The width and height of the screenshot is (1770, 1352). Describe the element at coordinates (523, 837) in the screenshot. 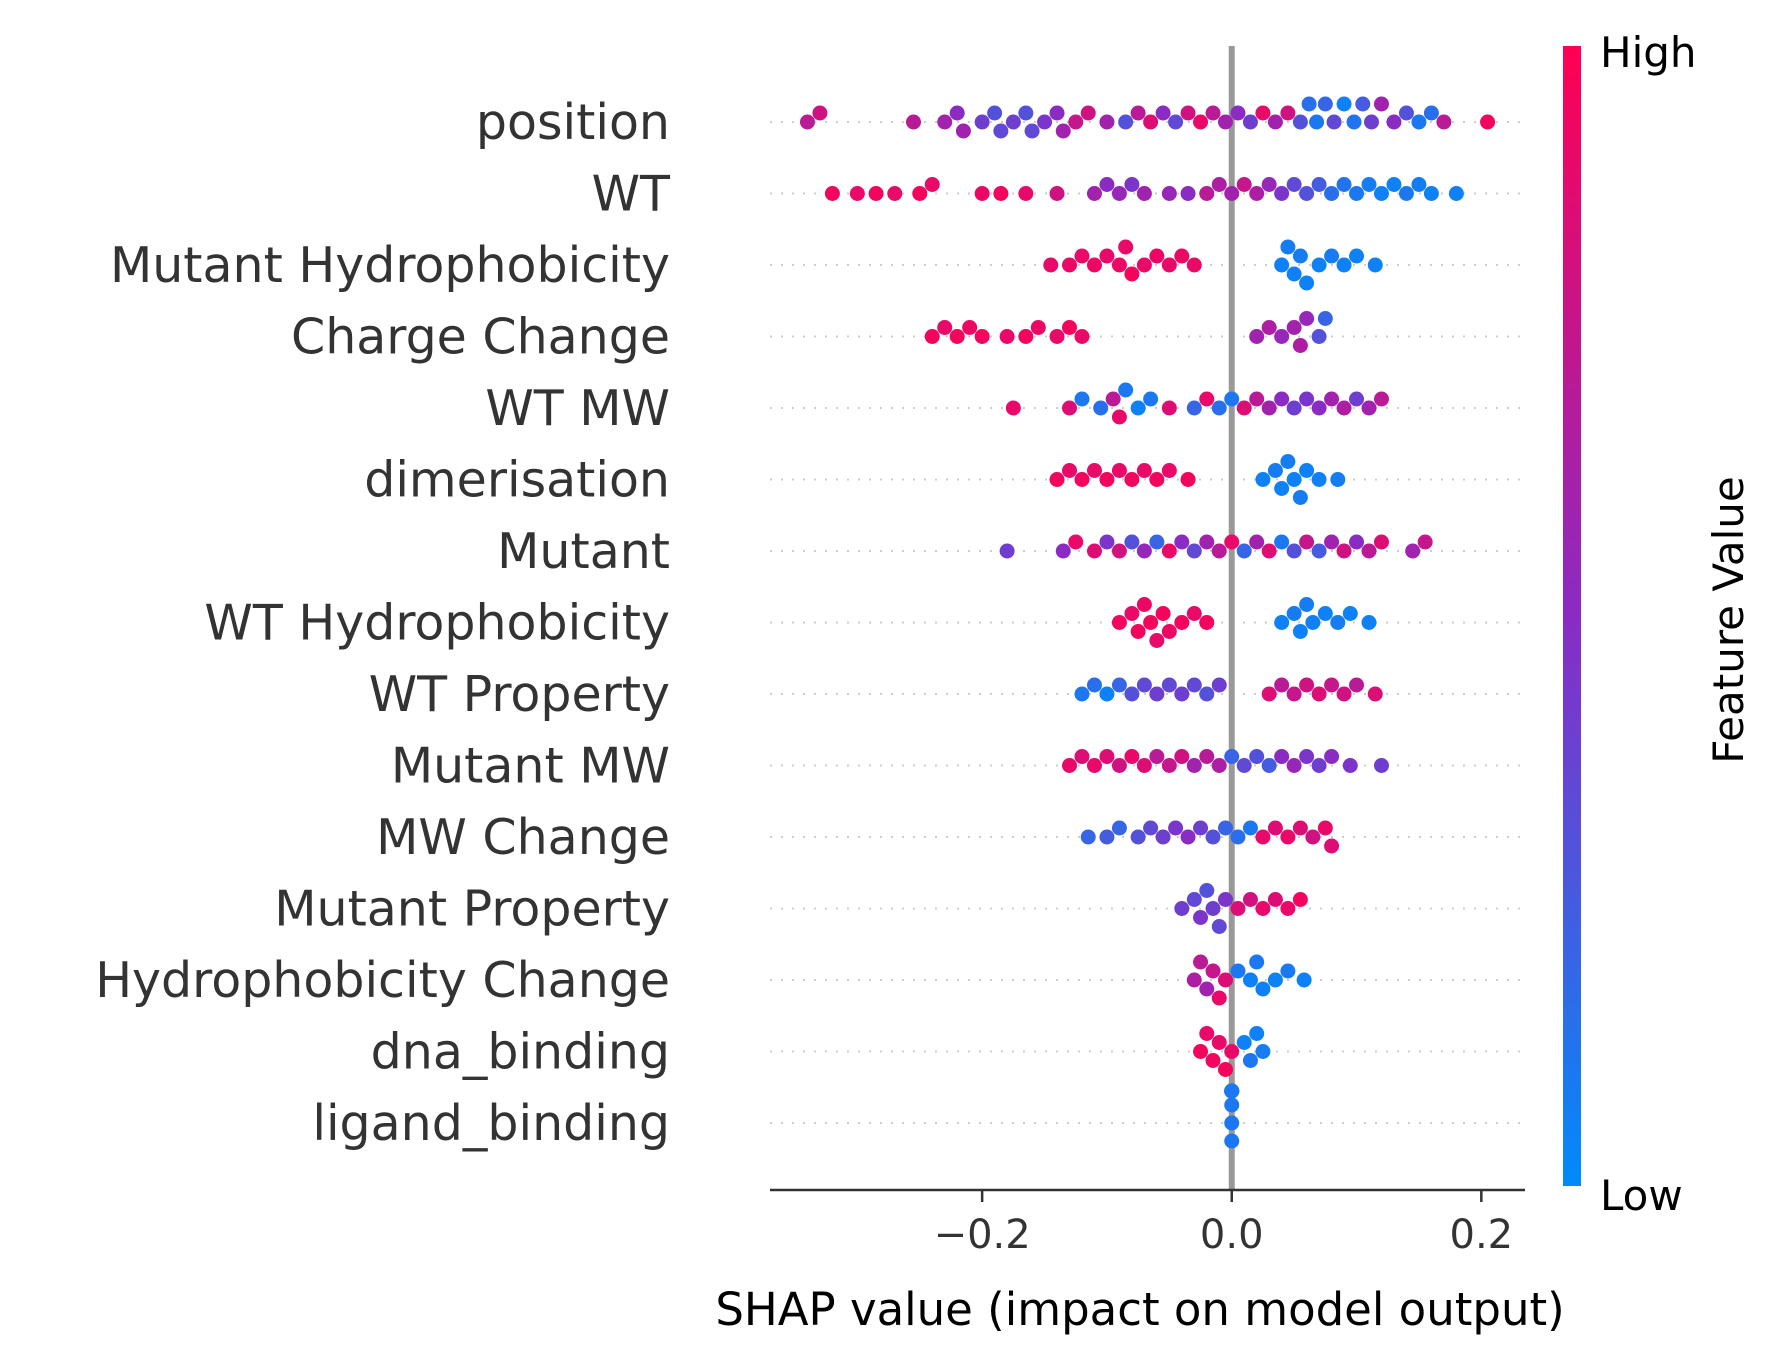

I see `feature-label: MW Change` at that location.